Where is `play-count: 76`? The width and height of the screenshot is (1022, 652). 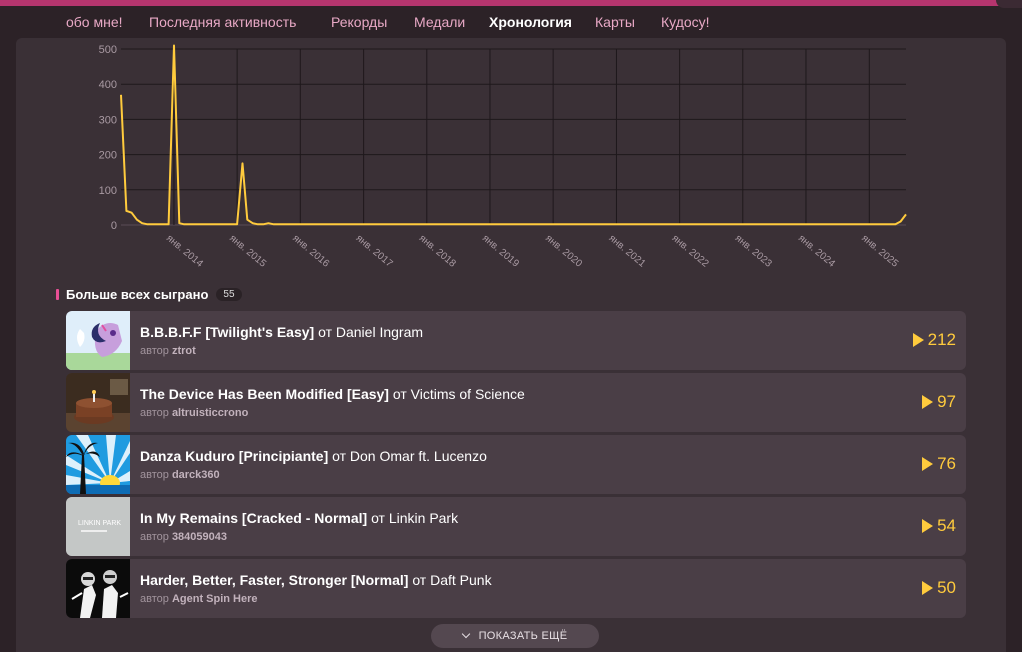 play-count: 76 is located at coordinates (939, 464).